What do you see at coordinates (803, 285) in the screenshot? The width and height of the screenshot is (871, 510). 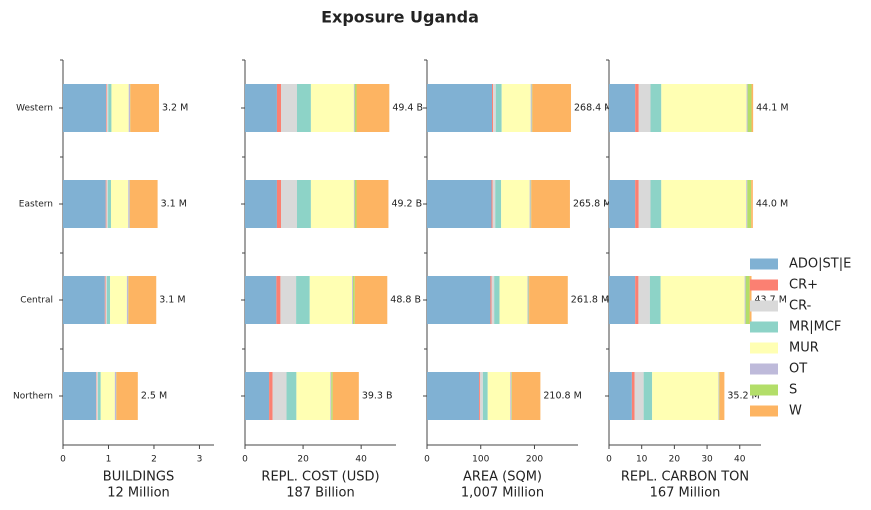 I see `legend-label: CR+` at bounding box center [803, 285].